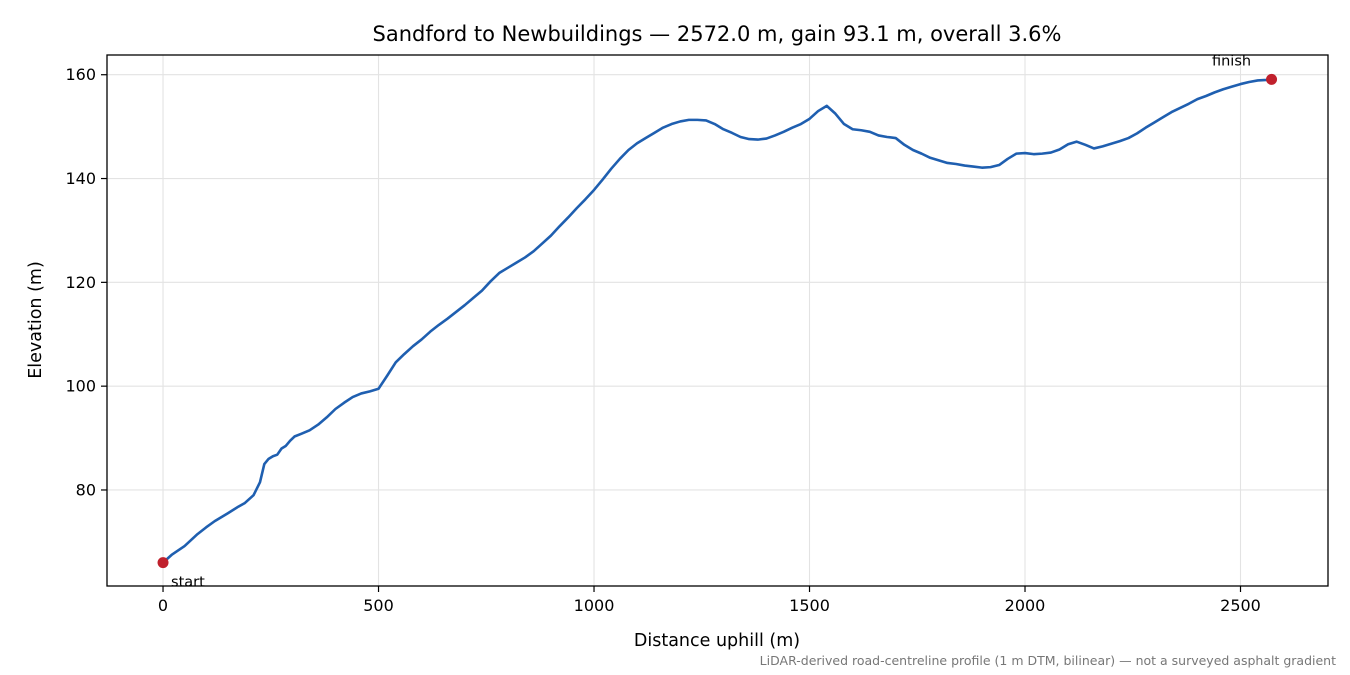 Image resolution: width=1350 pixels, height=675 pixels. Describe the element at coordinates (1231, 61) in the screenshot. I see `finish-annotation: finish` at that location.